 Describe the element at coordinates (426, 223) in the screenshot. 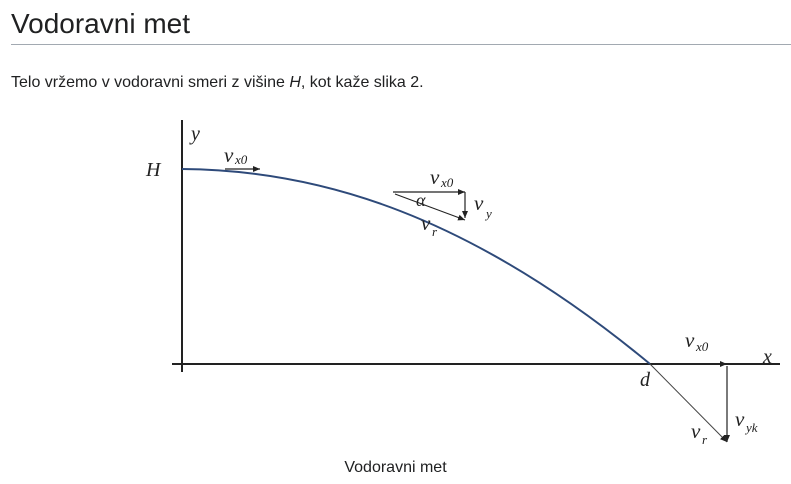

I see `mid-resultant-velocity-symbol: v` at that location.